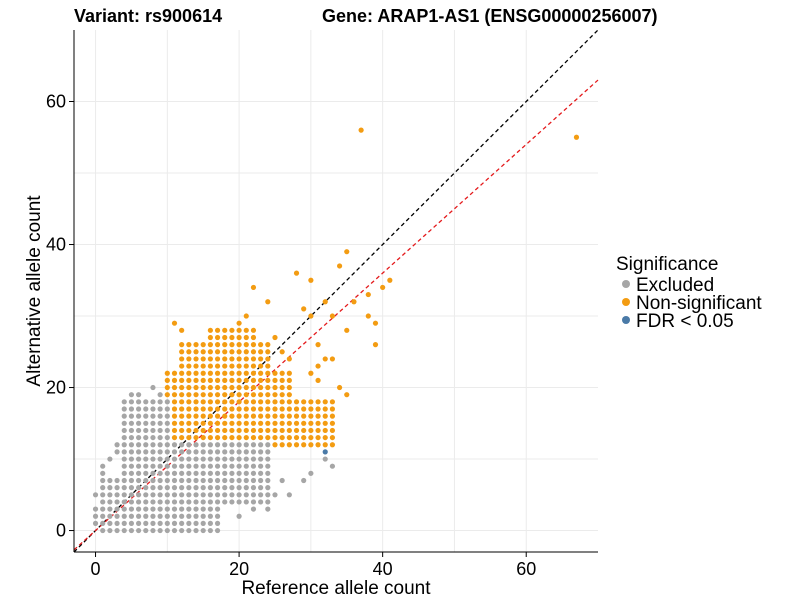  I want to click on legend-key-non-significant, so click(626, 302).